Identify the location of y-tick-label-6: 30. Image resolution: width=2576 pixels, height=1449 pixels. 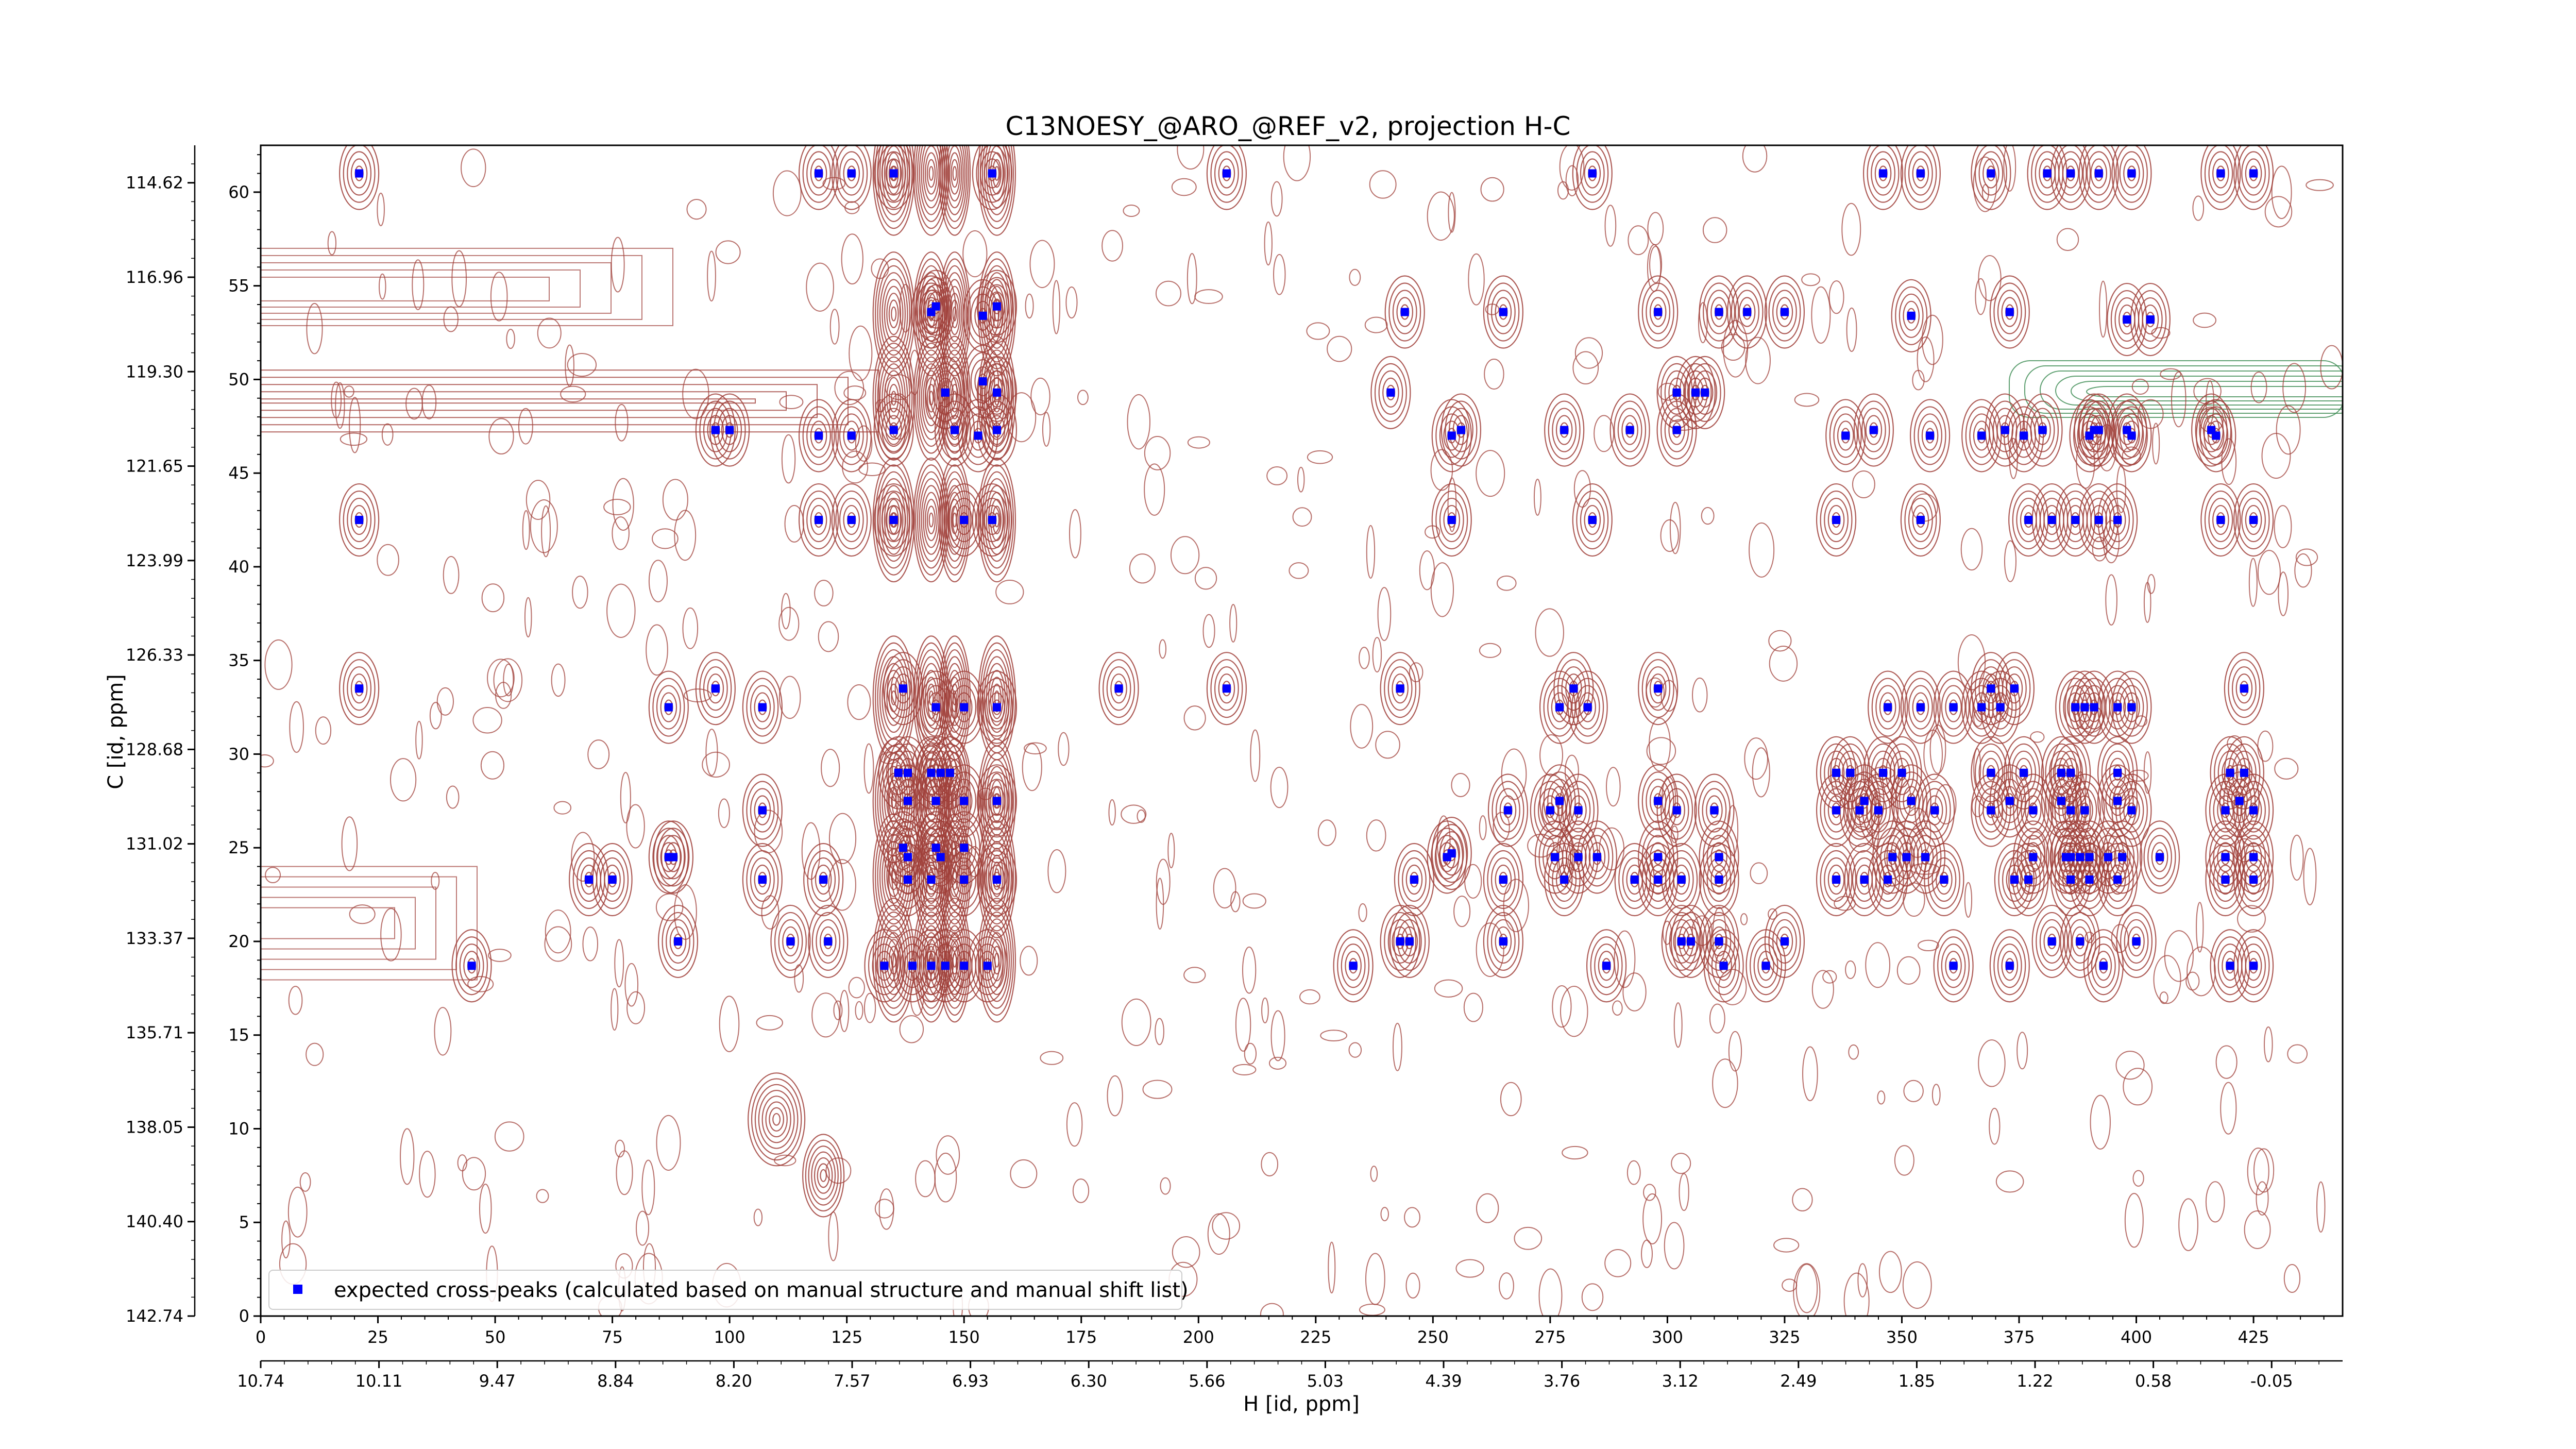
(238, 754).